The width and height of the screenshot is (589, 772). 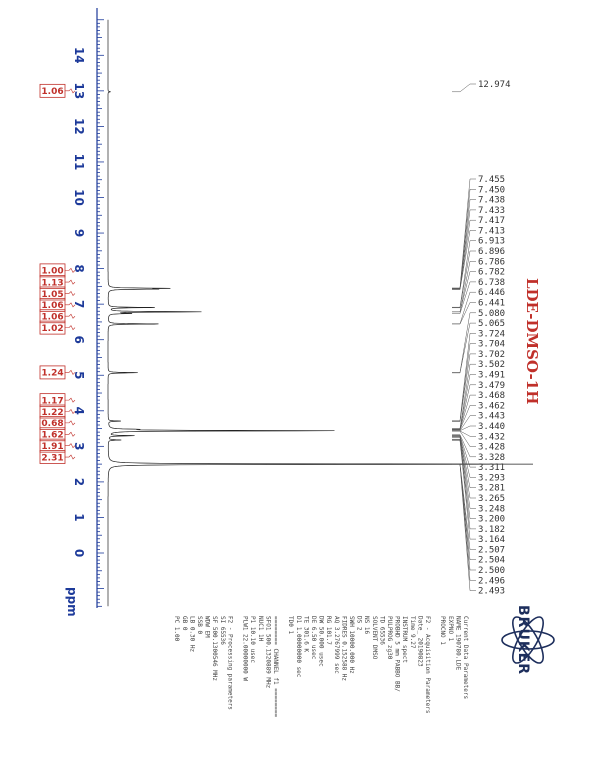 I want to click on integral-value: 2.31, so click(x=52, y=458).